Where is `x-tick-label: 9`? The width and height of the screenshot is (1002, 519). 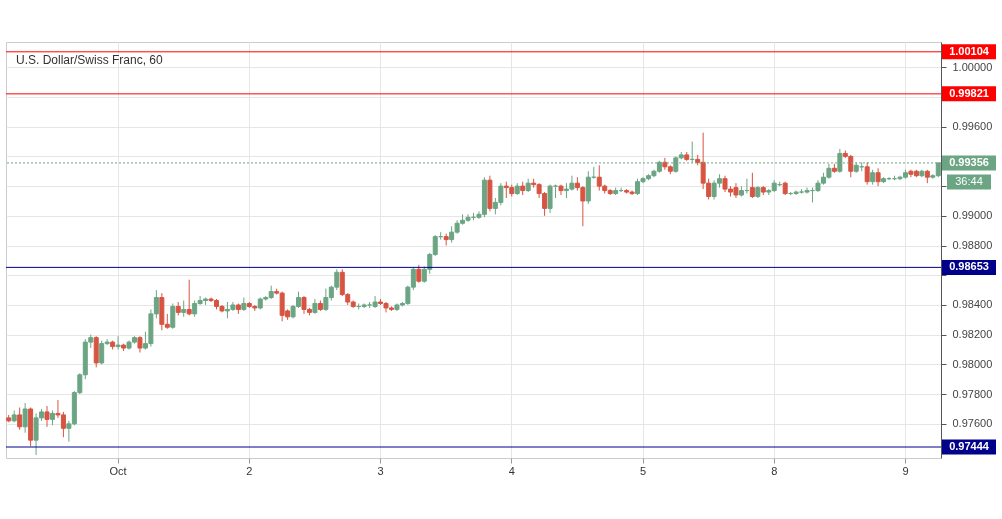 x-tick-label: 9 is located at coordinates (905, 470).